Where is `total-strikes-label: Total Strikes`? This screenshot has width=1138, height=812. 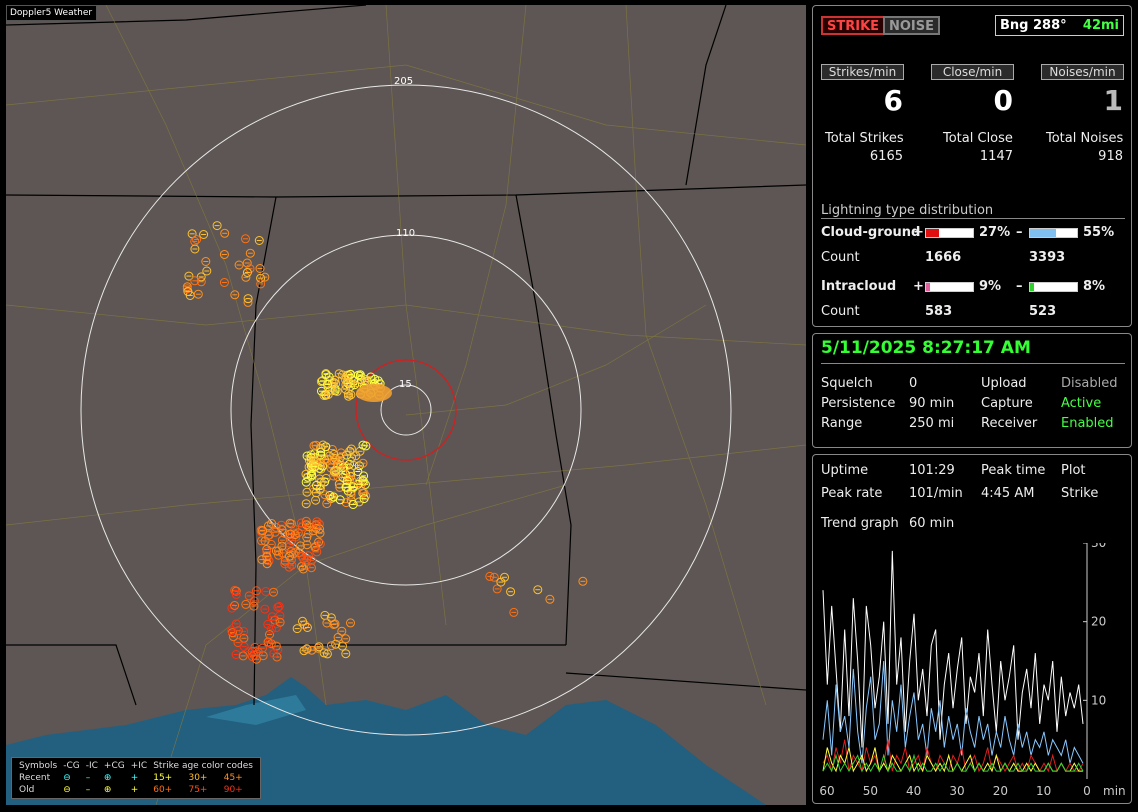 total-strikes-label: Total Strikes is located at coordinates (864, 138).